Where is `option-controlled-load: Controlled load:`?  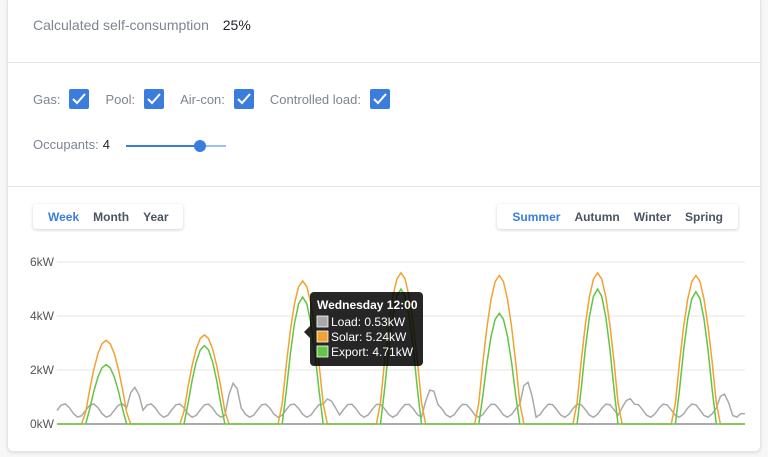 option-controlled-load: Controlled load: is located at coordinates (330, 99).